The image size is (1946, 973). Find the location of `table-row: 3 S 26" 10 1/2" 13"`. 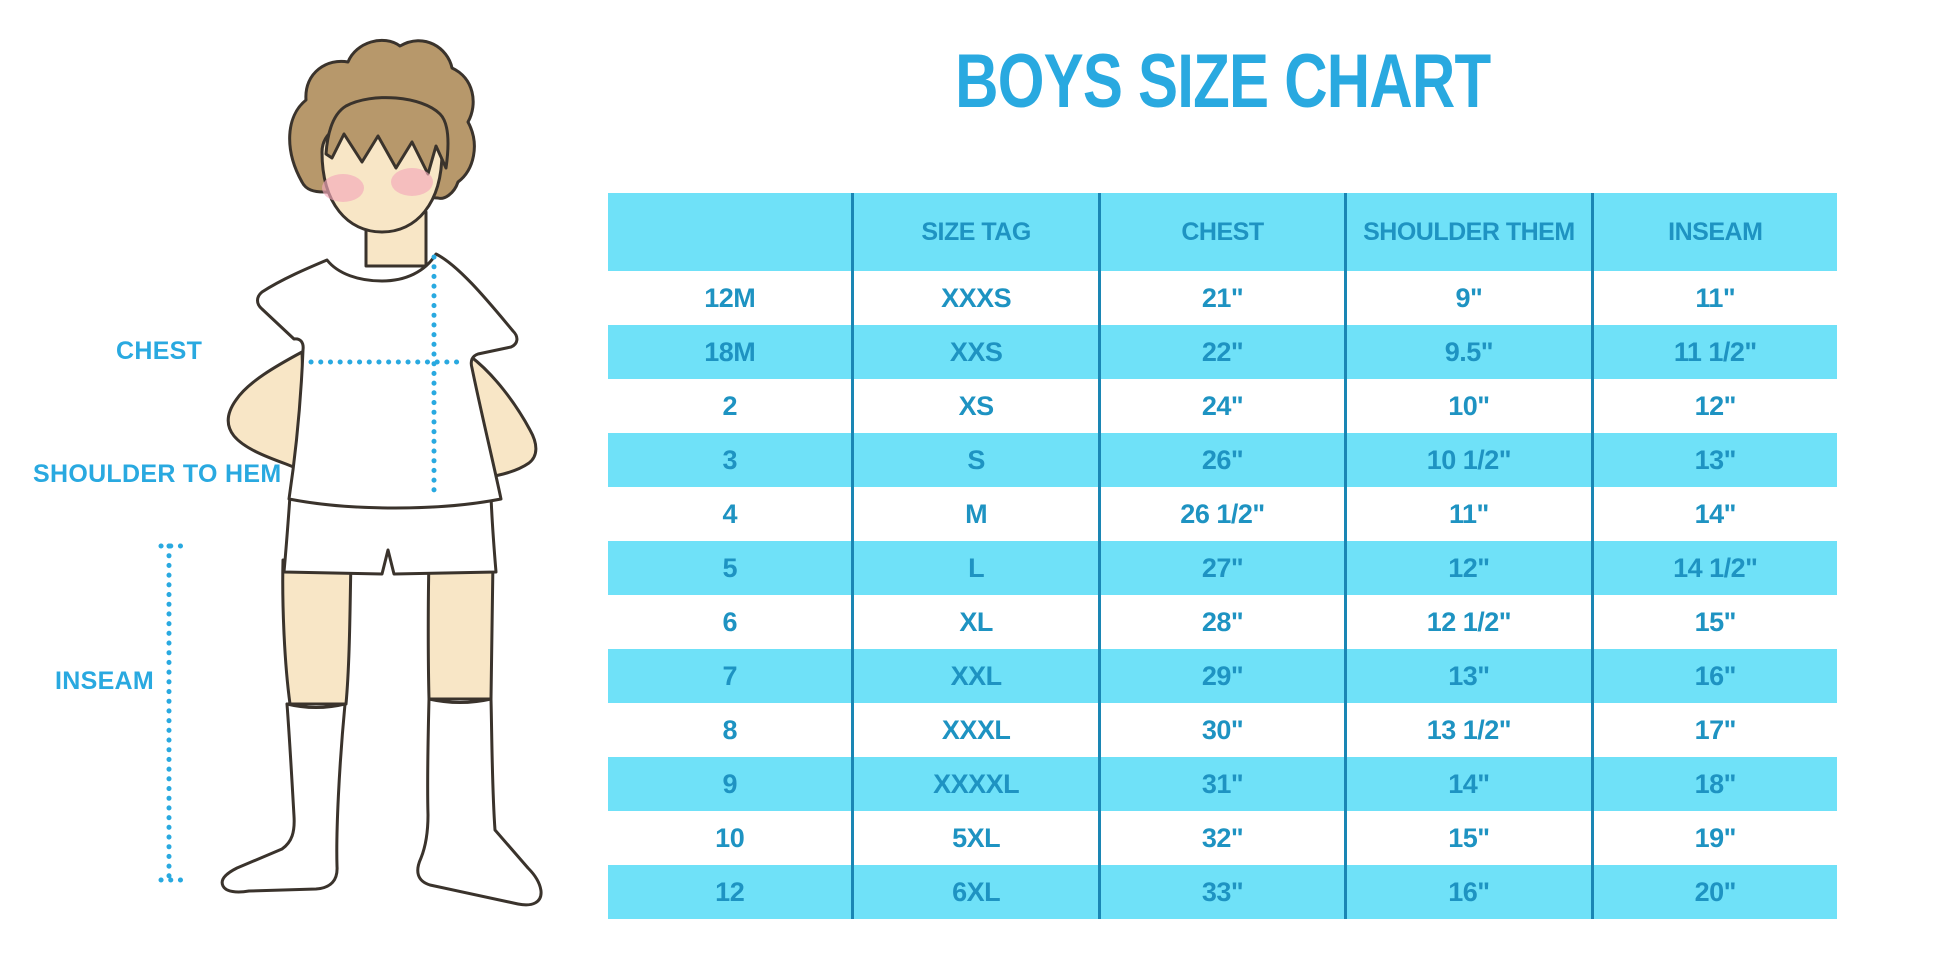

table-row: 3 S 26" 10 1/2" 13" is located at coordinates (1222, 460).